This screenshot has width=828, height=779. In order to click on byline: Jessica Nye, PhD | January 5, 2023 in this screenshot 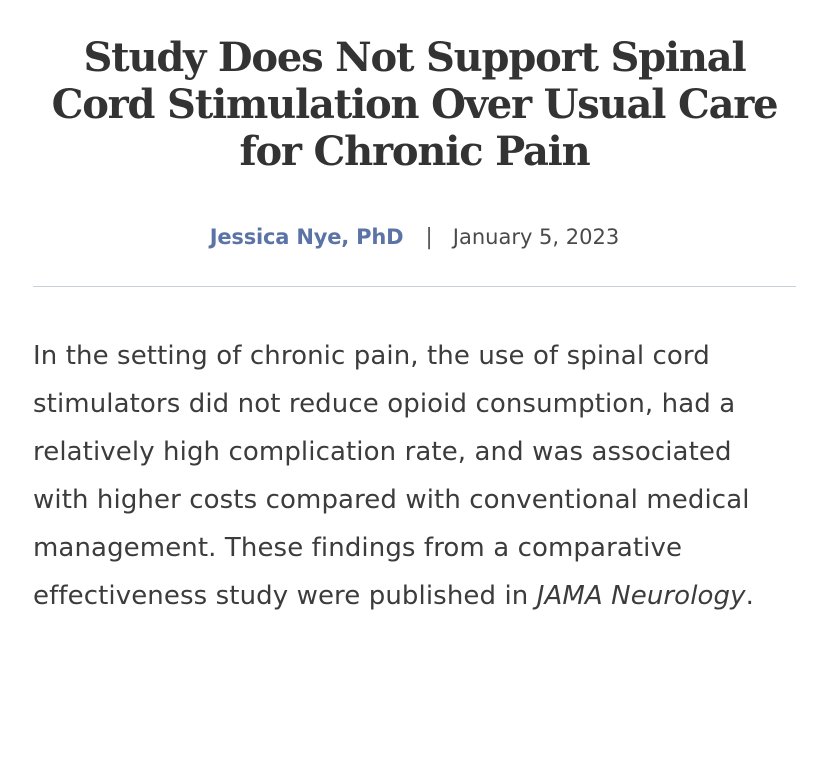, I will do `click(414, 237)`.